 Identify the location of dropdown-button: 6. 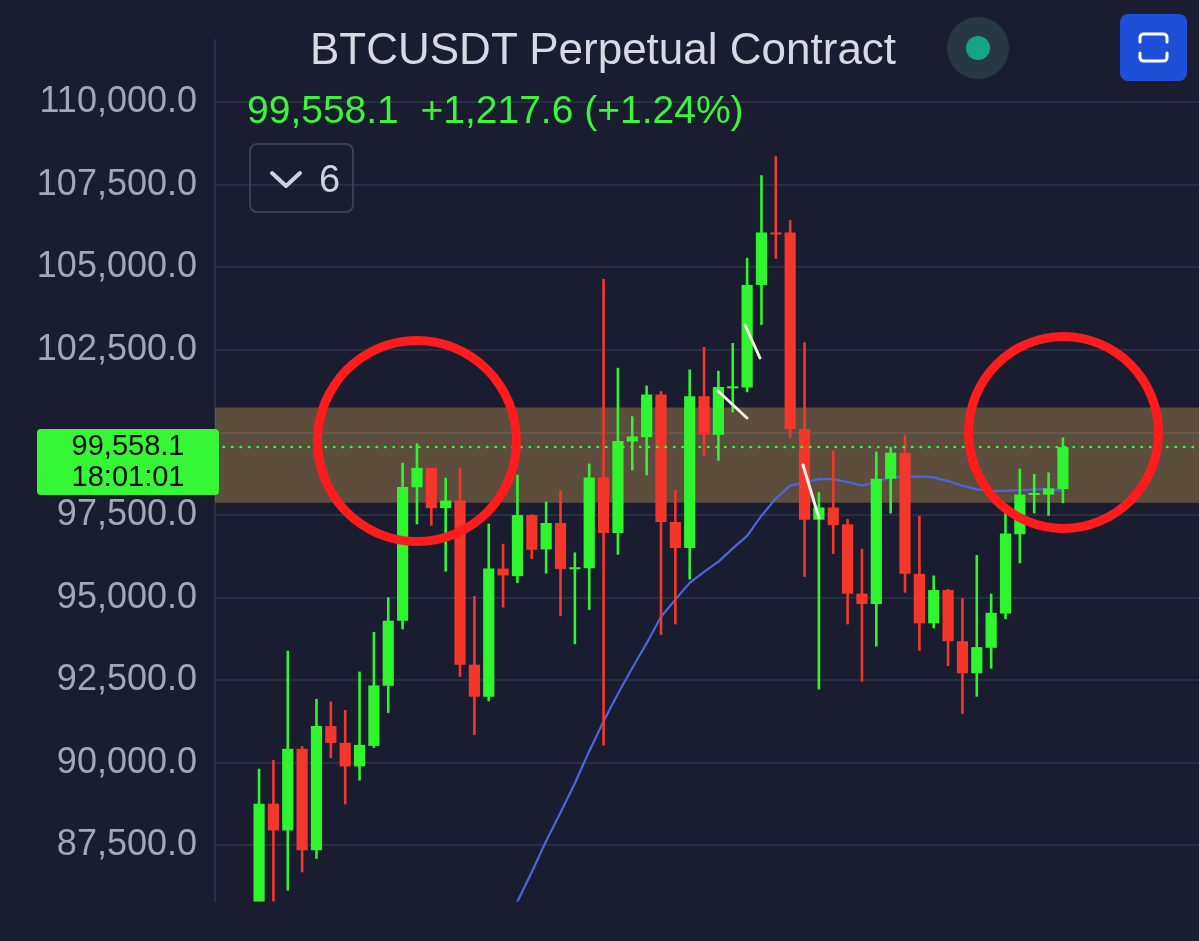
(301, 178).